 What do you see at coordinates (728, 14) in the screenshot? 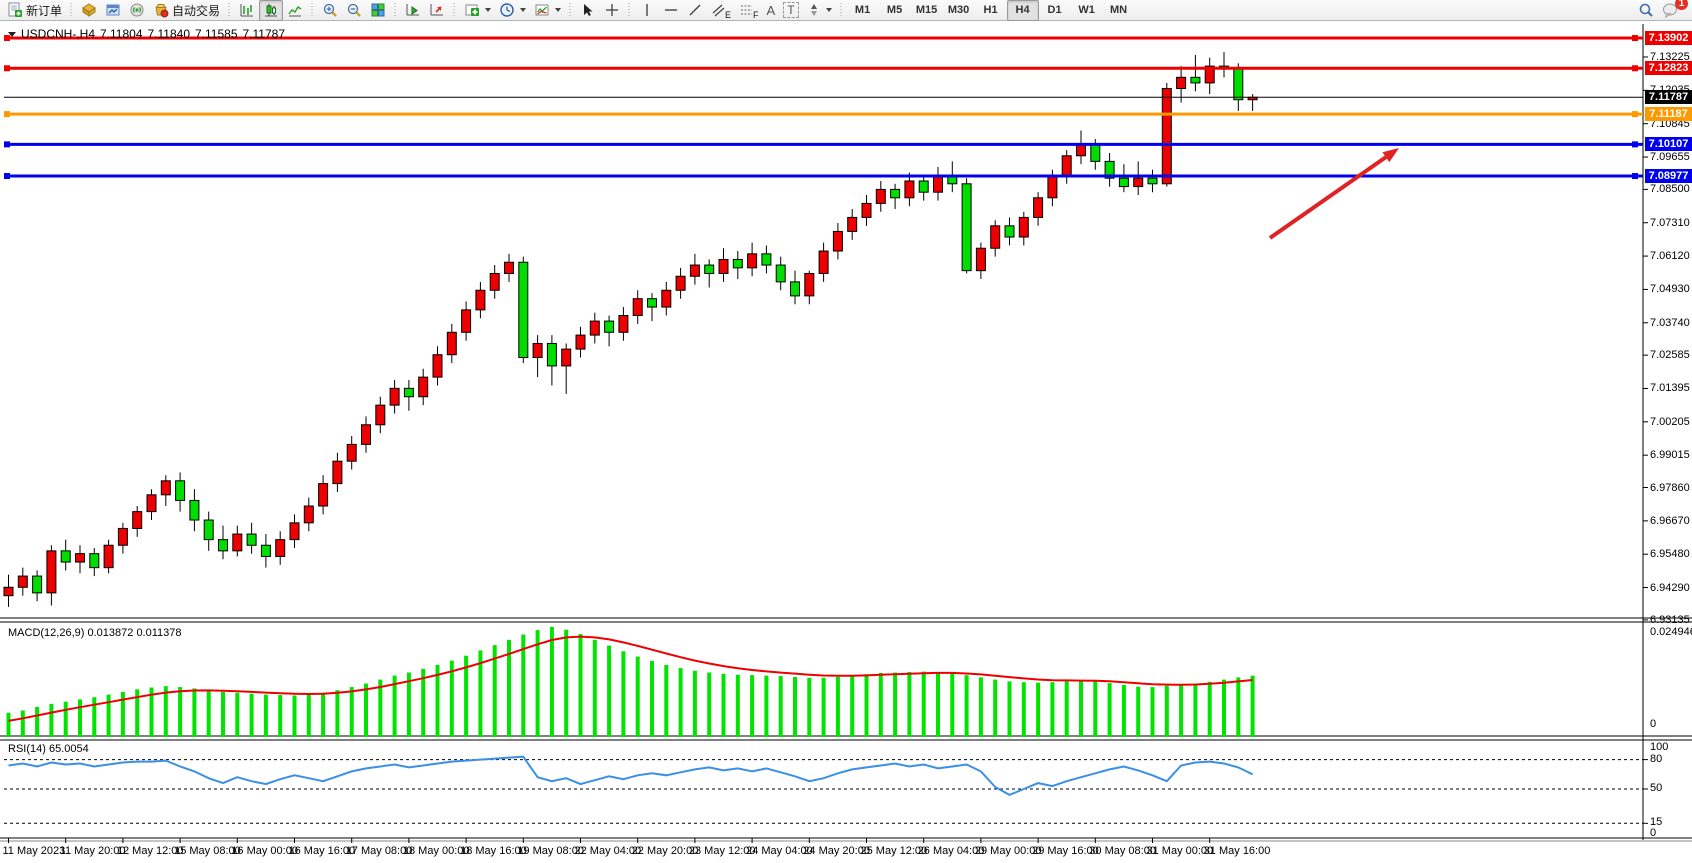
I see `channel-sub-glyph: E` at bounding box center [728, 14].